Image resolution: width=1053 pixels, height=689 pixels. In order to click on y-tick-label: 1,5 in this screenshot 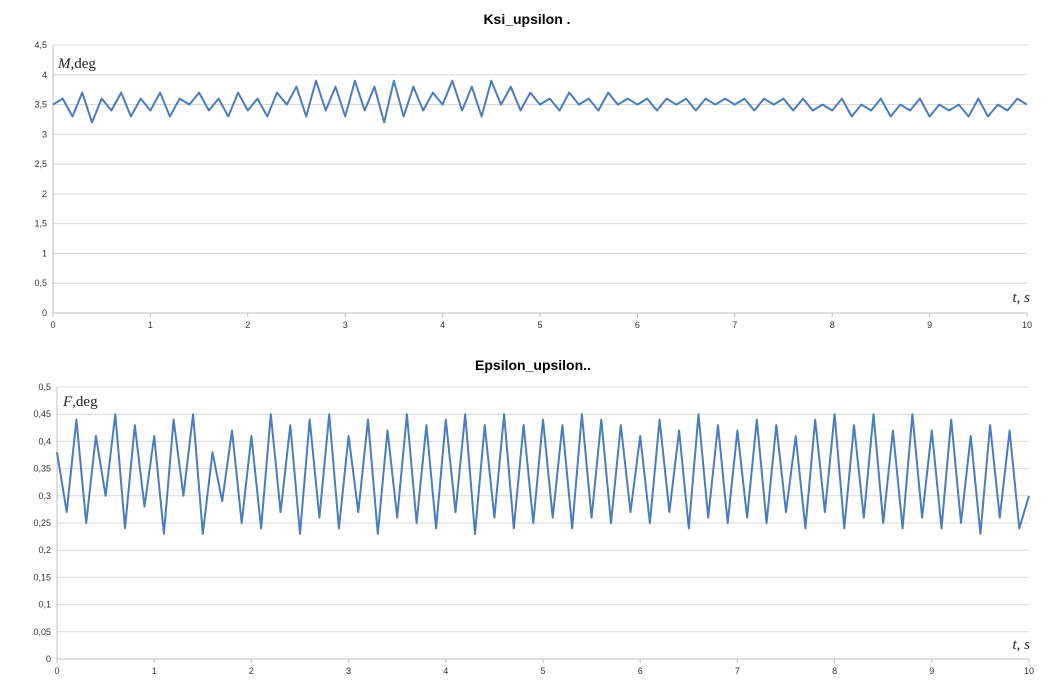, I will do `click(40, 224)`.